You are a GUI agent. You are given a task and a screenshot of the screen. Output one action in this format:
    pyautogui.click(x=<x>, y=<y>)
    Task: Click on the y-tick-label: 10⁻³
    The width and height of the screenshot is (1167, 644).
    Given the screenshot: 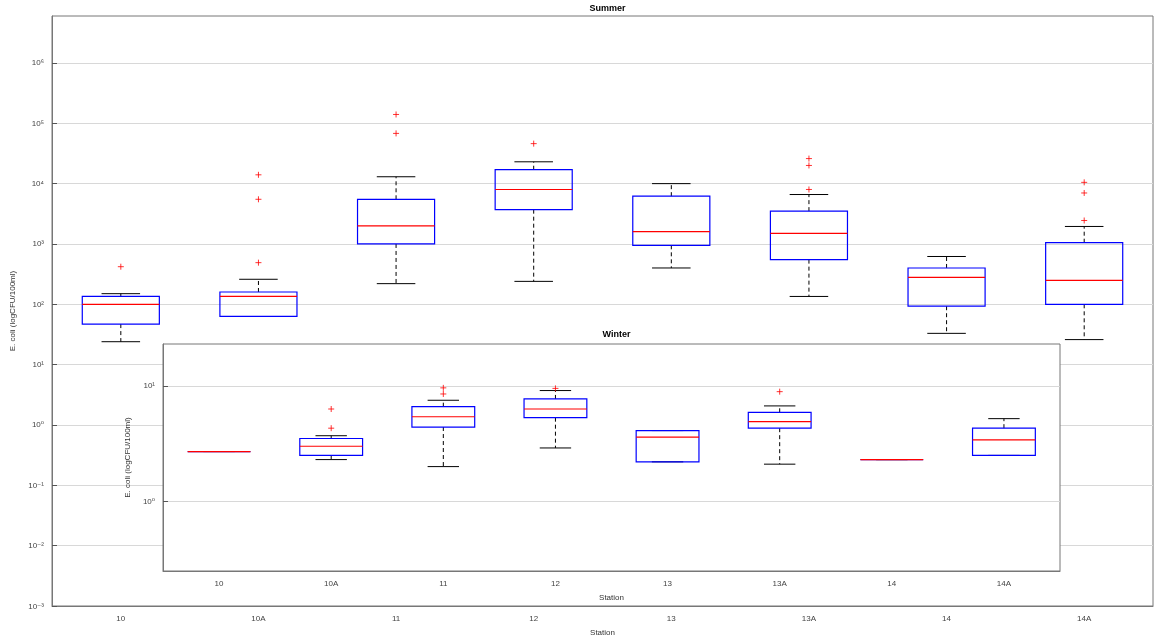 What is the action you would take?
    pyautogui.click(x=36, y=606)
    